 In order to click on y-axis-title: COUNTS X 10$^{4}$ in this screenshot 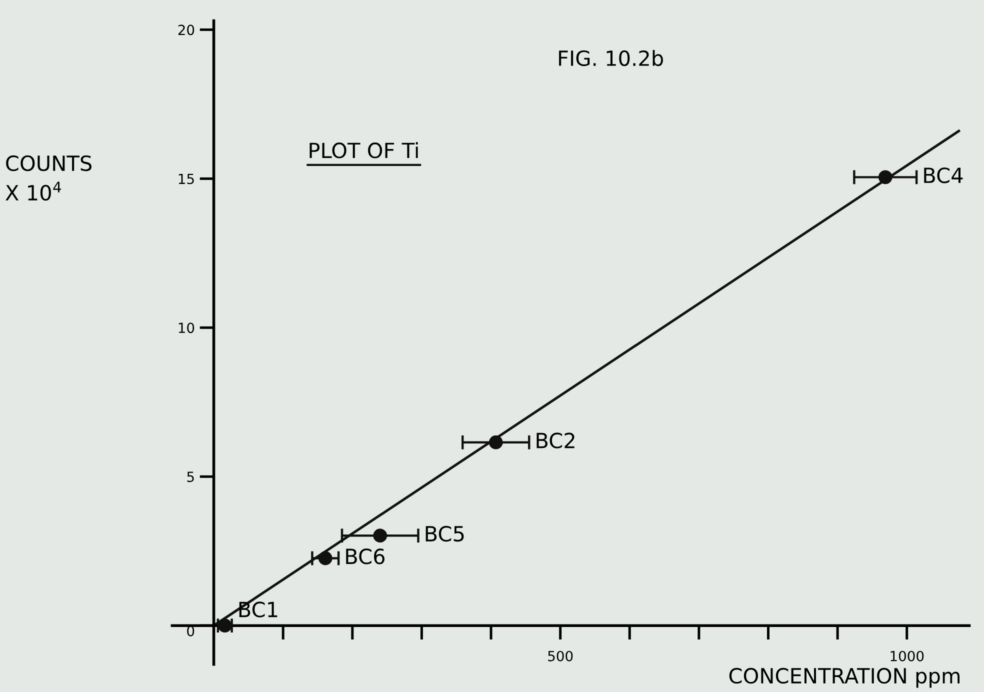, I will do `click(49, 178)`.